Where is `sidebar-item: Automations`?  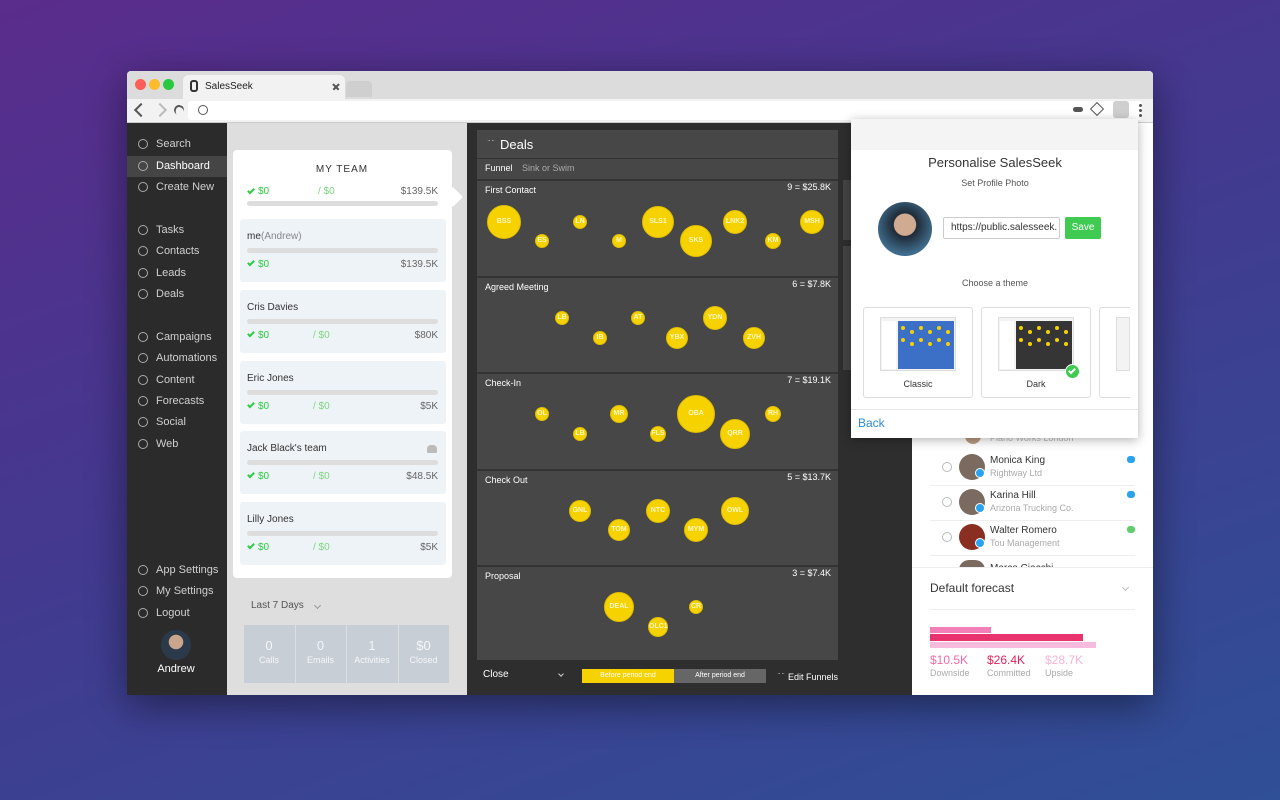 sidebar-item: Automations is located at coordinates (187, 358).